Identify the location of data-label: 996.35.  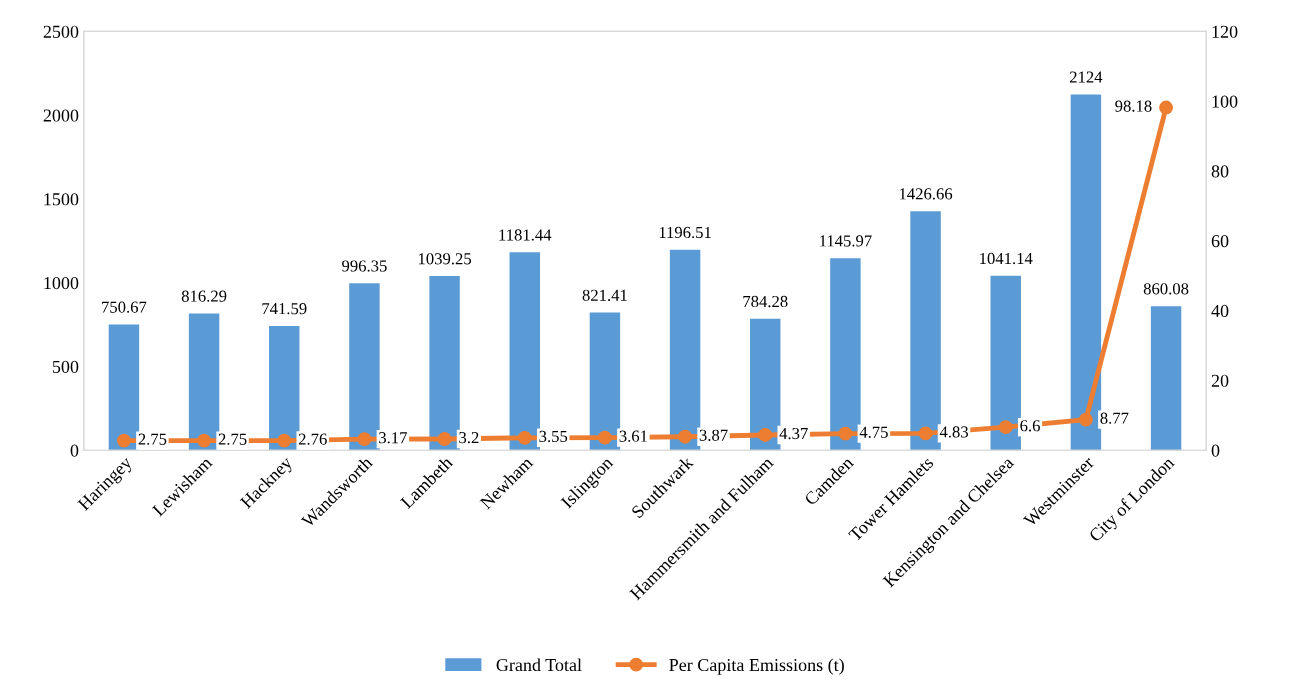
(364, 266).